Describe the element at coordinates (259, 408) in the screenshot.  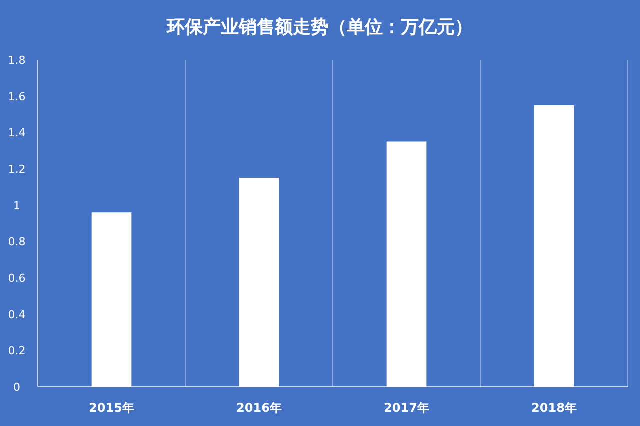
I see `x-tick-label: 2016年` at that location.